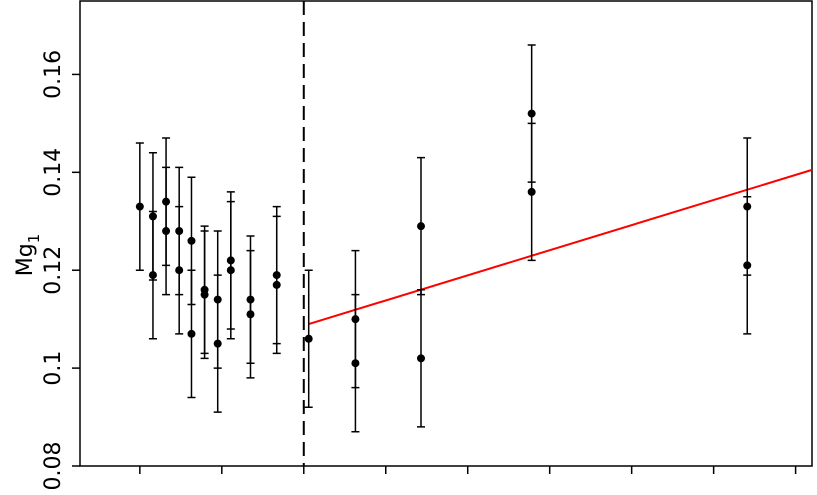  Describe the element at coordinates (53, 466) in the screenshot. I see `y-tick-label: 0.08` at that location.